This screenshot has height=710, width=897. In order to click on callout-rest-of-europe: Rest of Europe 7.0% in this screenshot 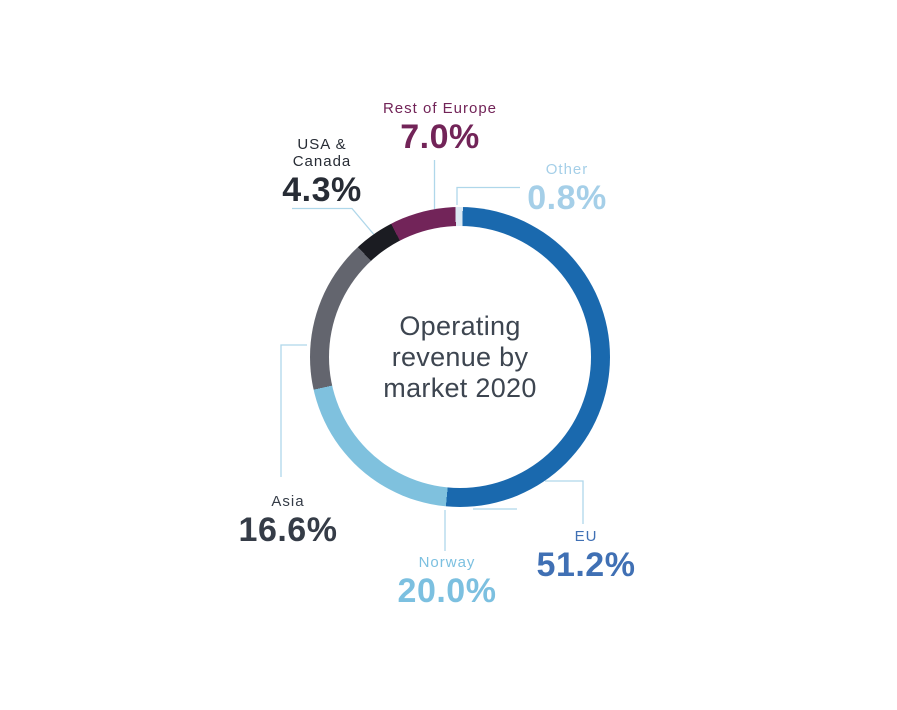, I will do `click(440, 127)`.